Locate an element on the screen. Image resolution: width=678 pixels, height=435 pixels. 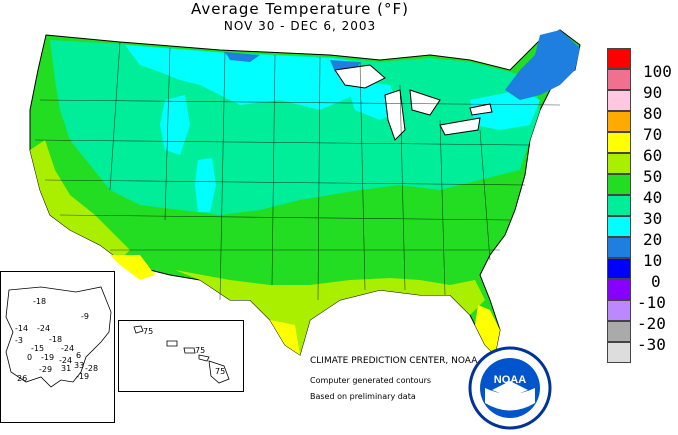
legend-label: -10 is located at coordinates (651, 302).